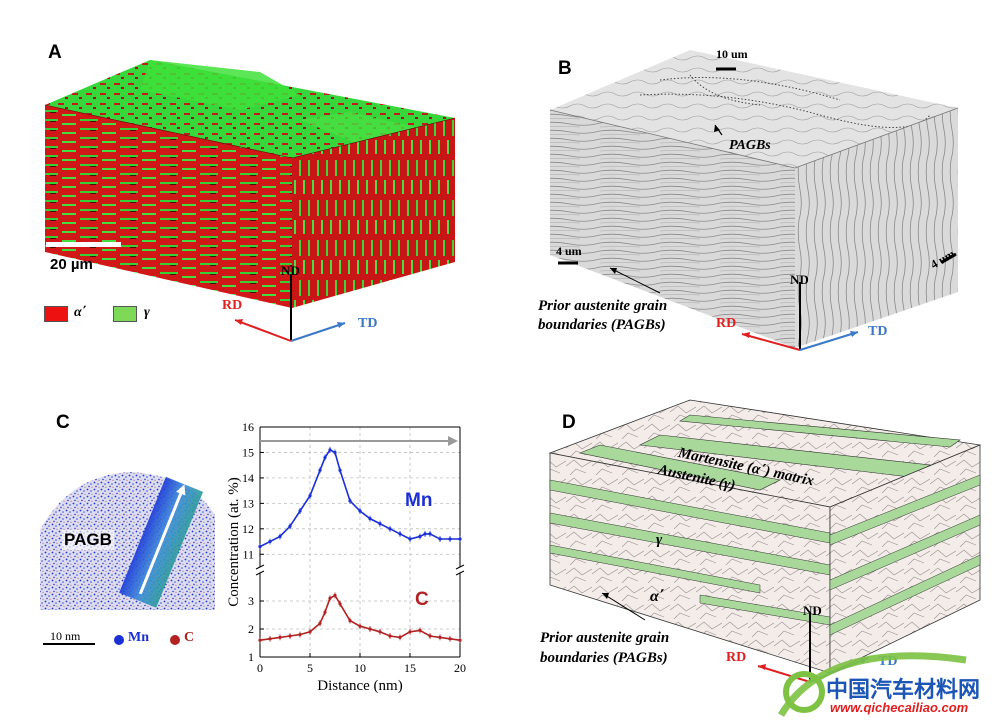 Image resolution: width=996 pixels, height=722 pixels. I want to click on chart-y-tick-label: 13, so click(248, 503).